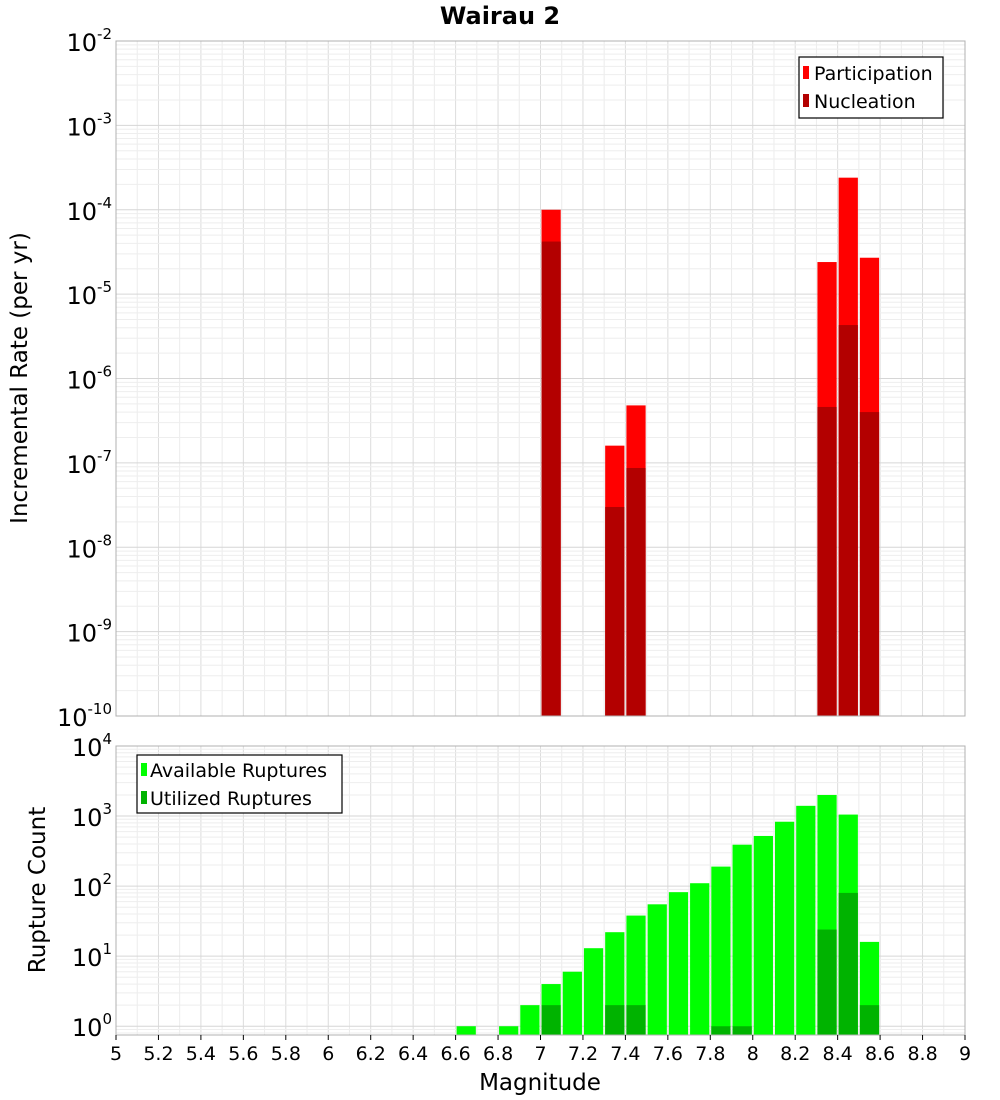 This screenshot has width=1000, height=1100. What do you see at coordinates (89, 41) in the screenshot?
I see `top-y-tick-label: 10⁻²` at bounding box center [89, 41].